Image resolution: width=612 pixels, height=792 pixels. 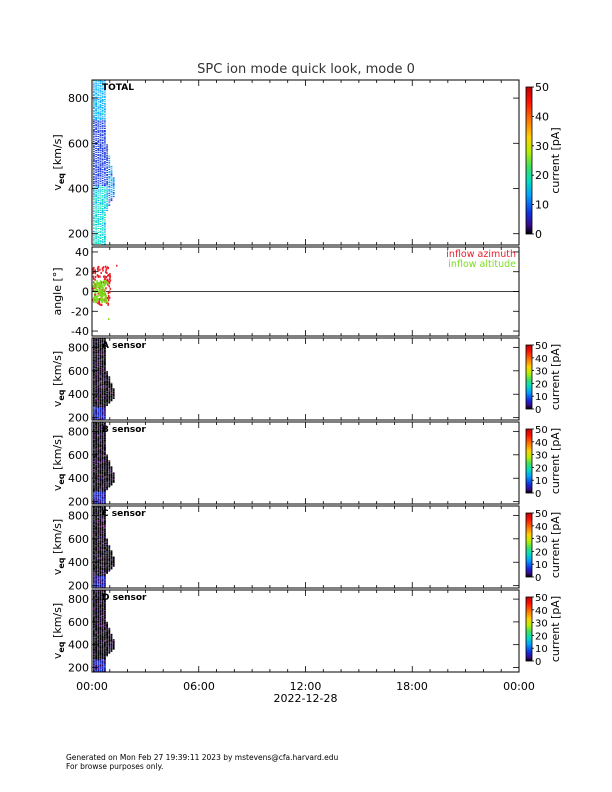 I want to click on inflow-azimuth-point, so click(x=99, y=304).